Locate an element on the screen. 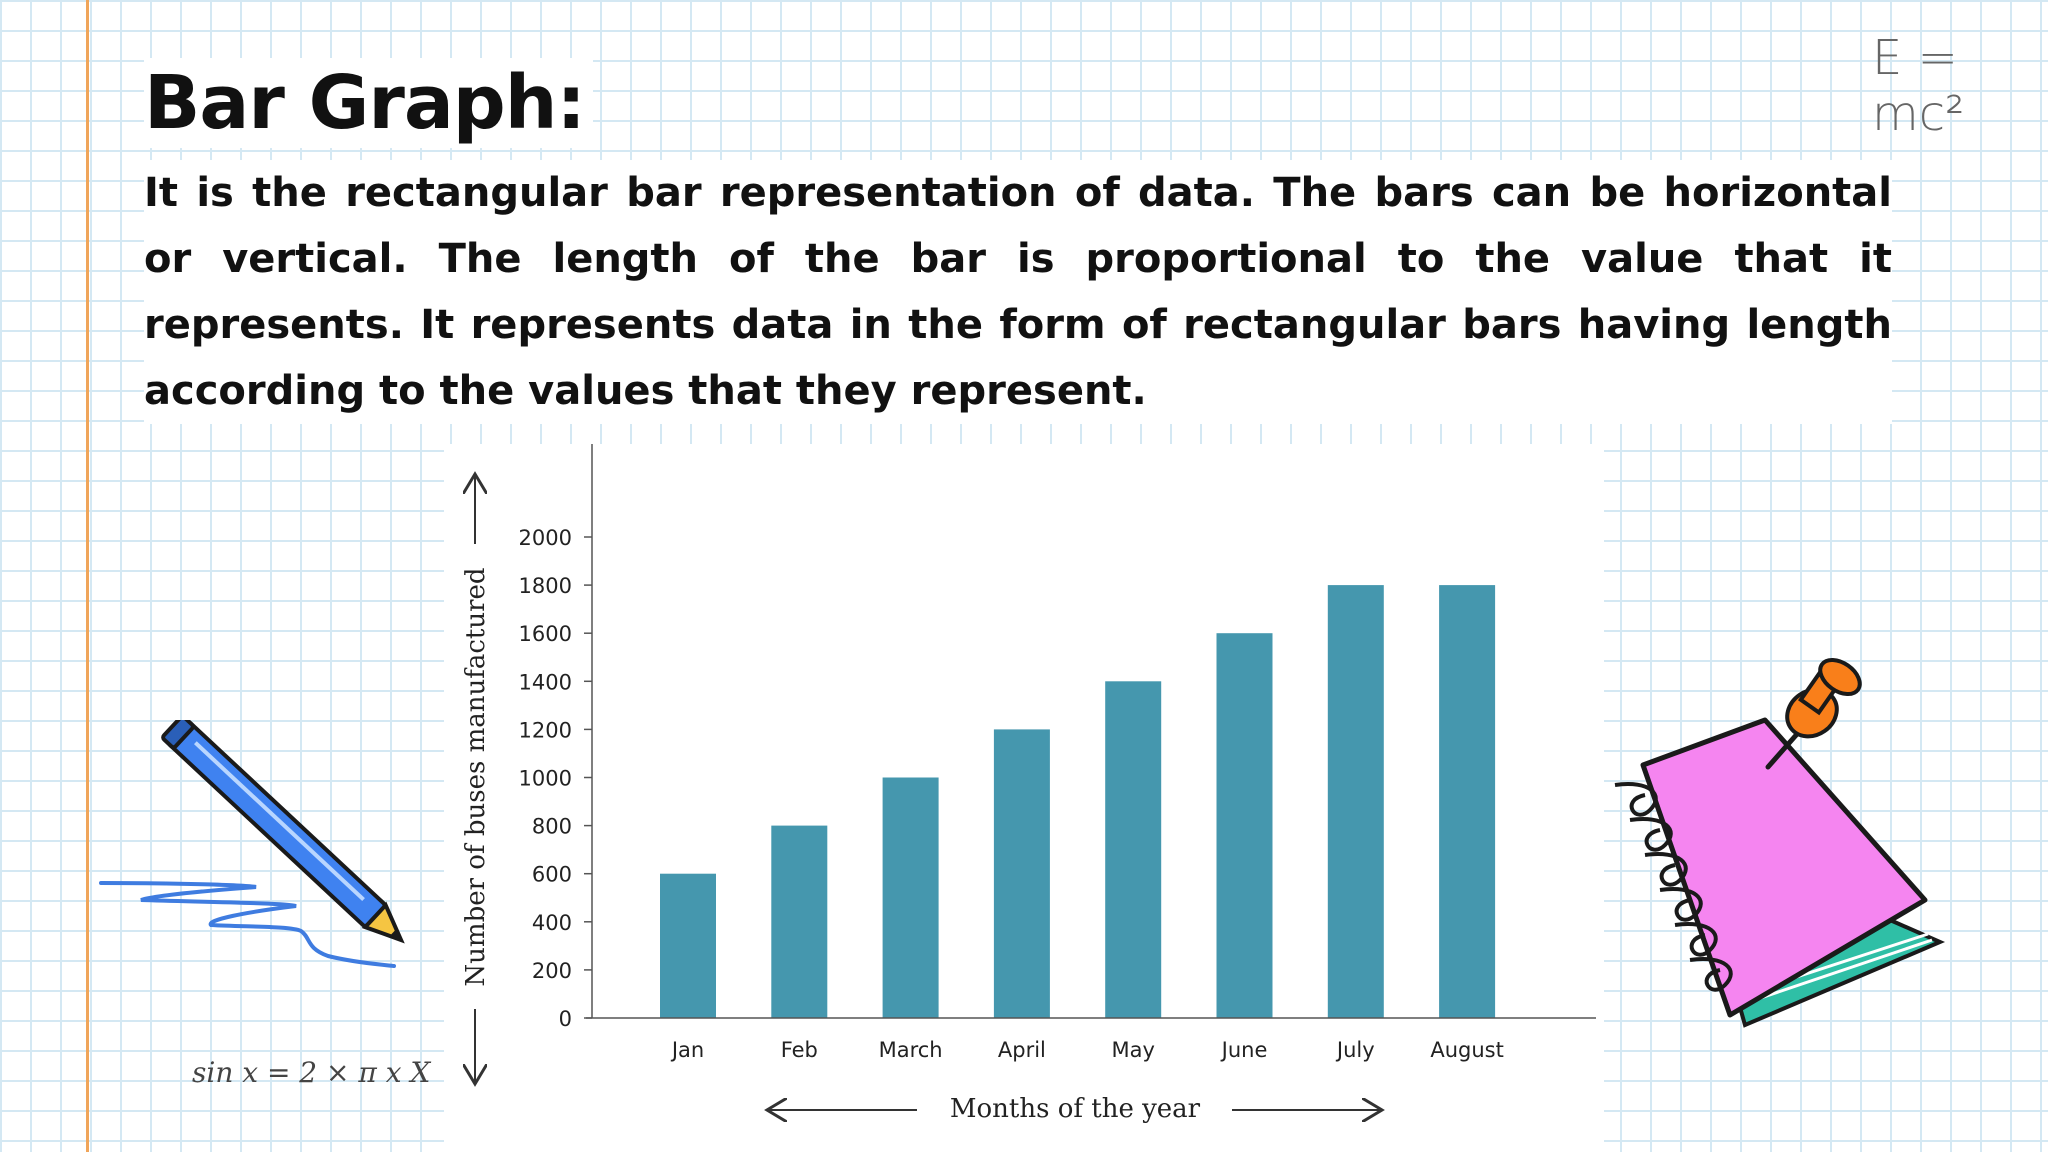  y-tick-label: 1400 is located at coordinates (545, 682).